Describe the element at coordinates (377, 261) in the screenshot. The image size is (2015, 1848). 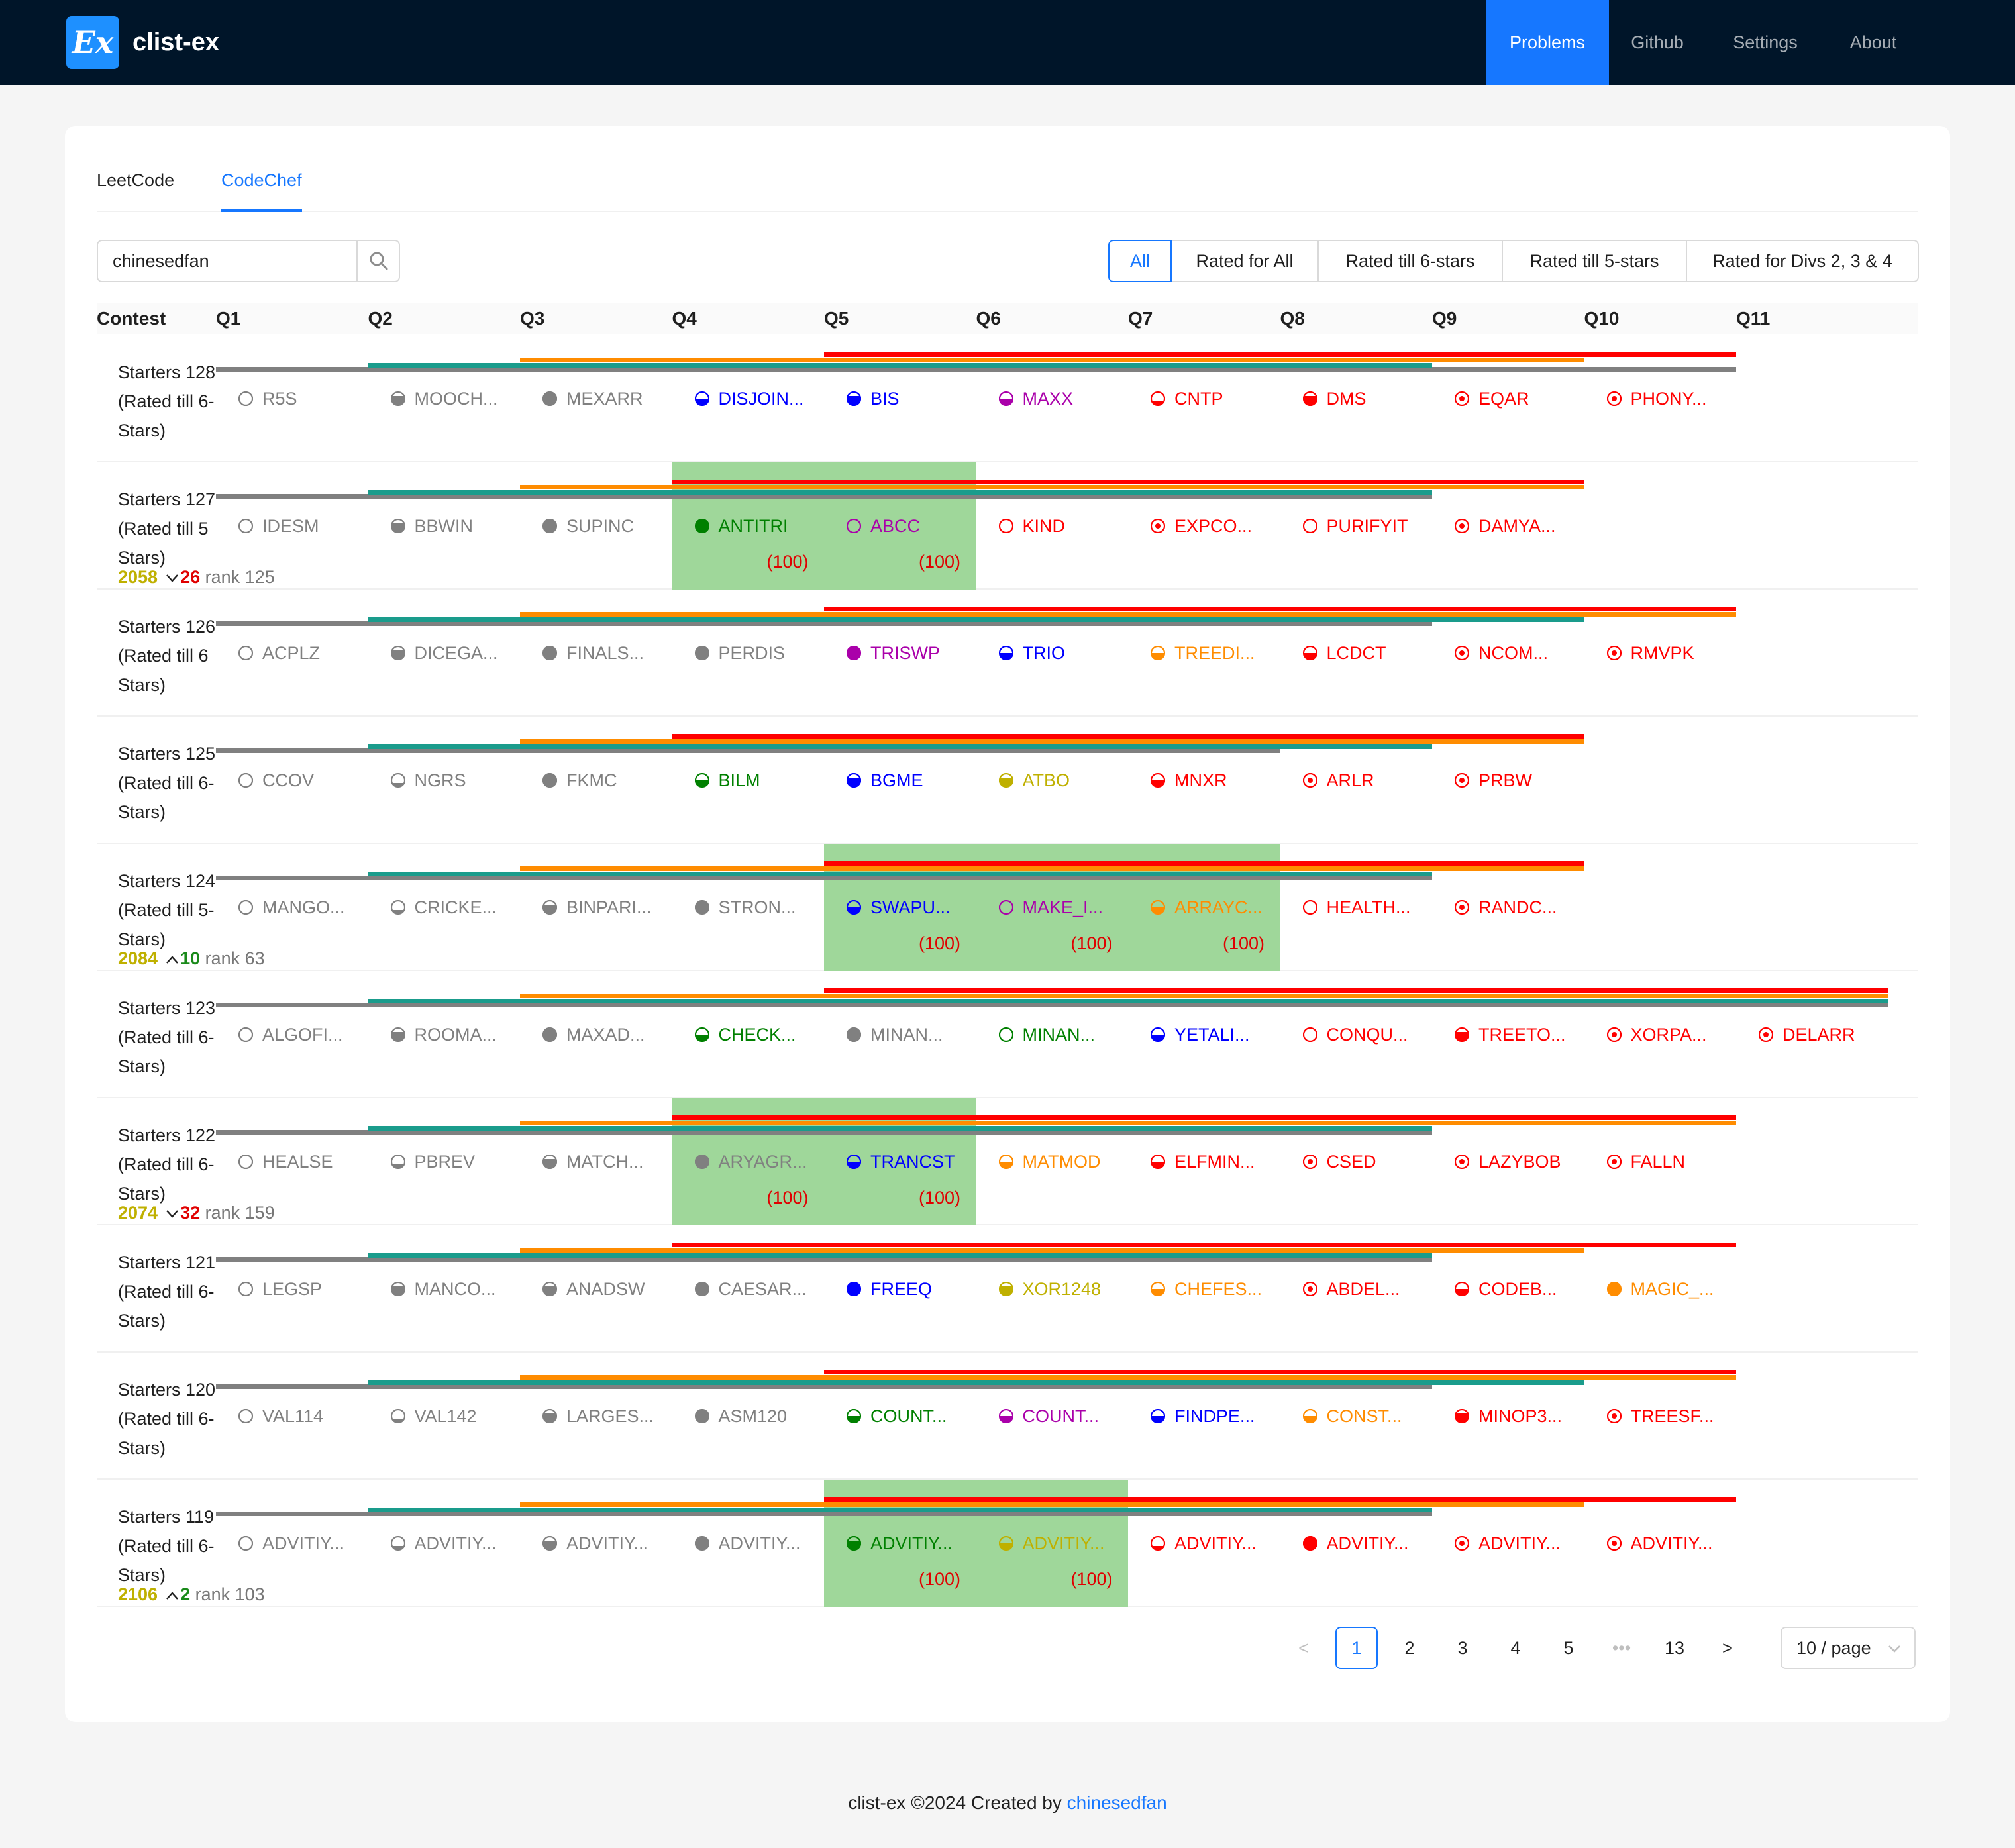
I see `search-button` at that location.